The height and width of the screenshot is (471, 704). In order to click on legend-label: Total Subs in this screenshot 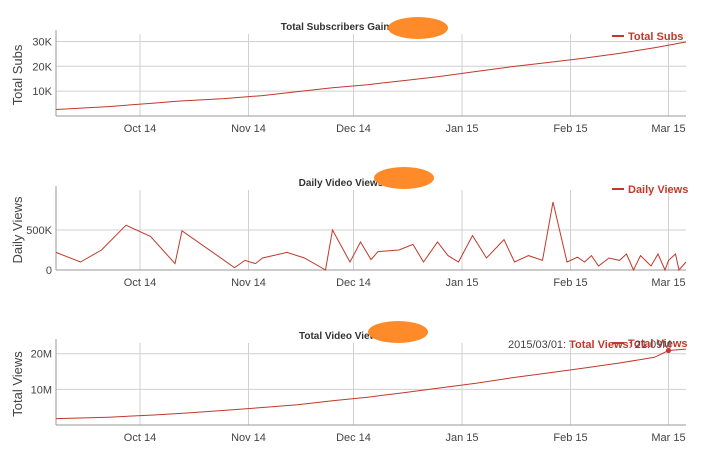, I will do `click(655, 37)`.